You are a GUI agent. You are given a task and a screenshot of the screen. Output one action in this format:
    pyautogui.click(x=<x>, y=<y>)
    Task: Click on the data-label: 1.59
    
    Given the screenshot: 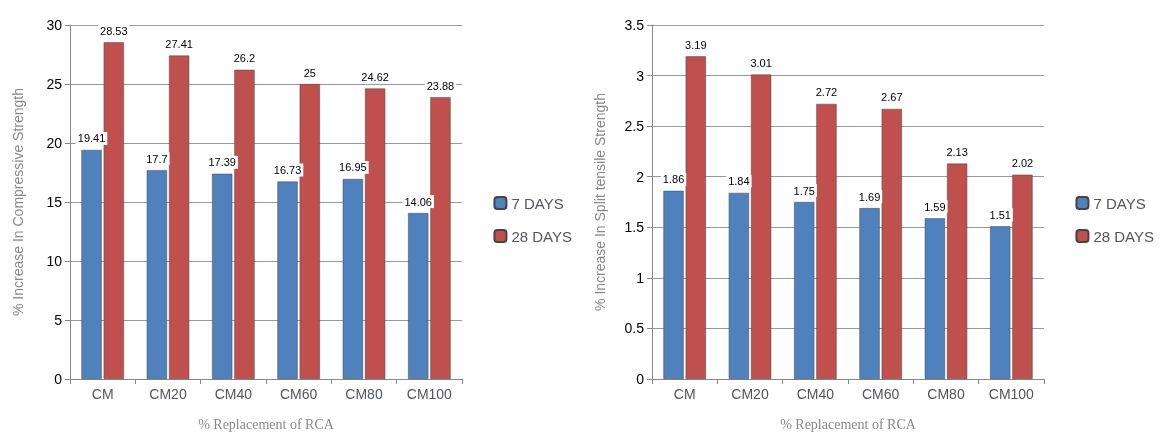 What is the action you would take?
    pyautogui.click(x=935, y=206)
    